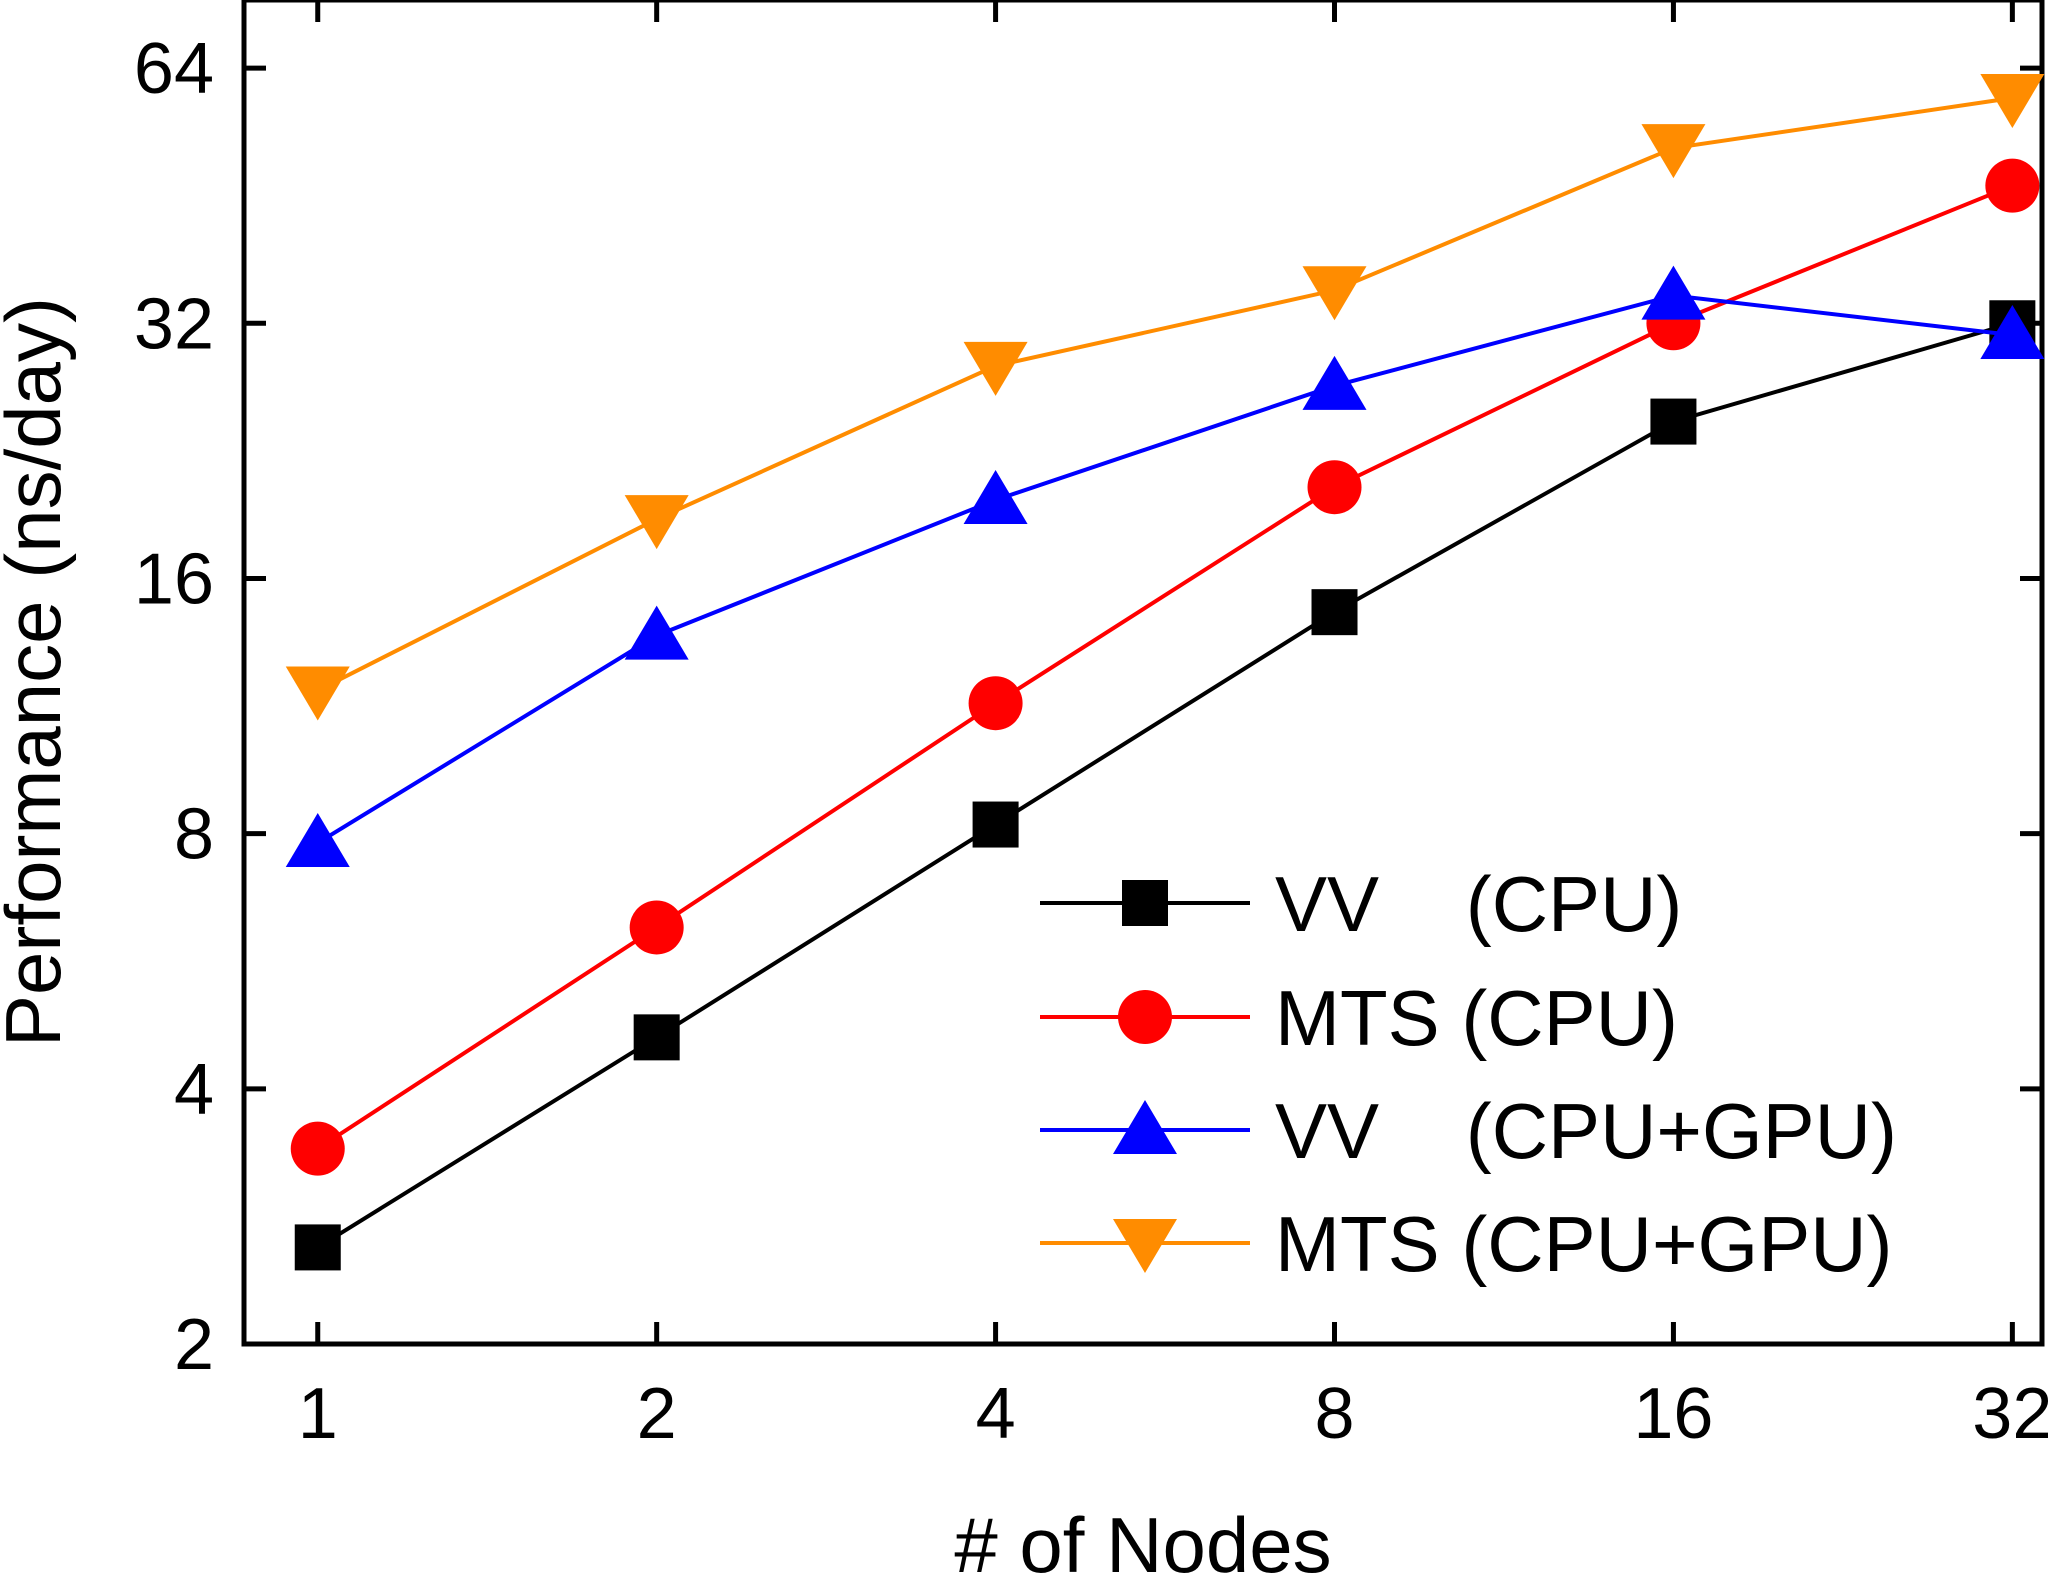  What do you see at coordinates (996, 1414) in the screenshot?
I see `x-tick-label: 4` at bounding box center [996, 1414].